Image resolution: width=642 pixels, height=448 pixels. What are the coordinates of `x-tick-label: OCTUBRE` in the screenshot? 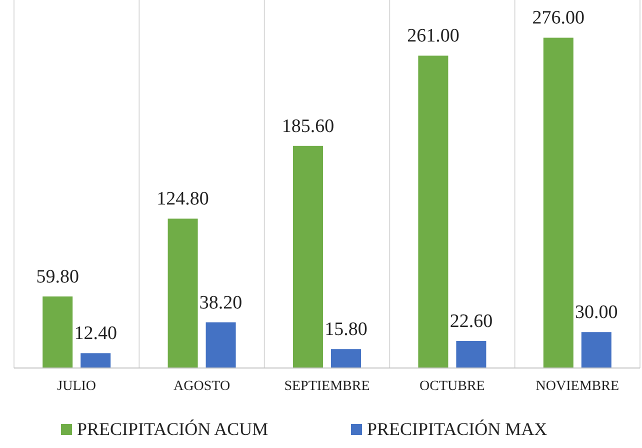 It's located at (452, 386).